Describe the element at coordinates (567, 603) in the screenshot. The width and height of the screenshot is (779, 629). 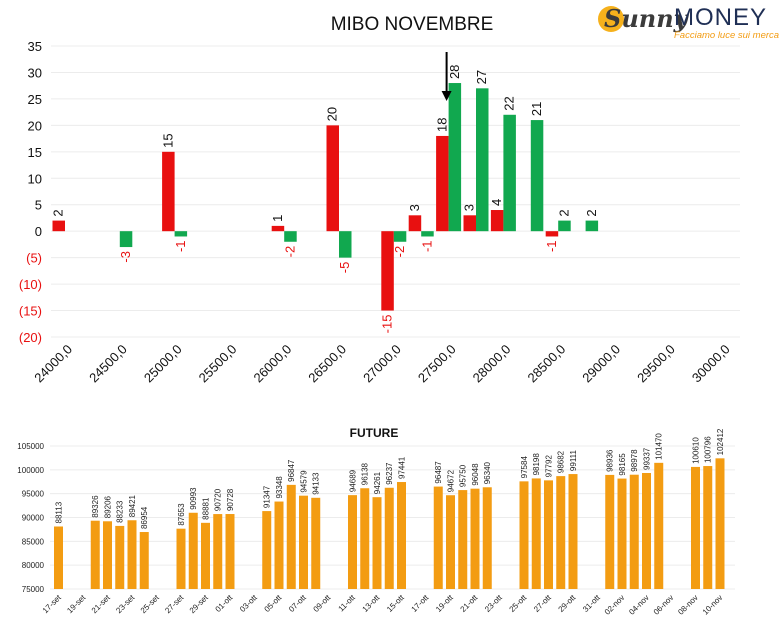
I see `future-x-tick-label: 29-ott` at that location.